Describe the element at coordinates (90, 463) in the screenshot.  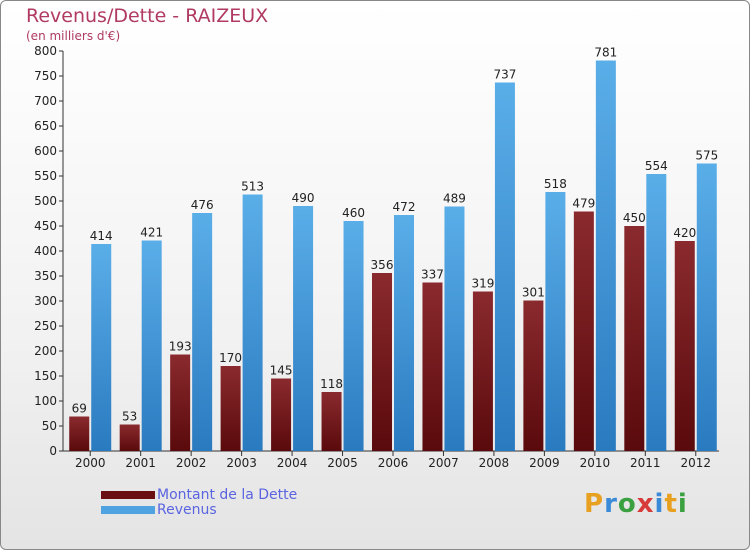
I see `x-tick-label: 2000` at that location.